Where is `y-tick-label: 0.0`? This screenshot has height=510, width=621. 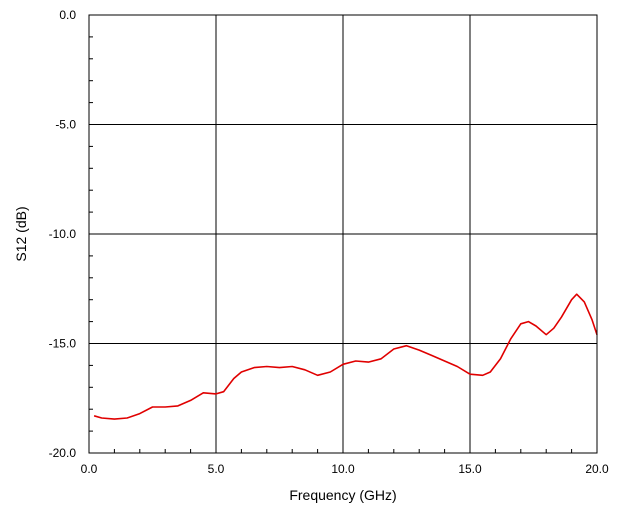 y-tick-label: 0.0 is located at coordinates (67, 15).